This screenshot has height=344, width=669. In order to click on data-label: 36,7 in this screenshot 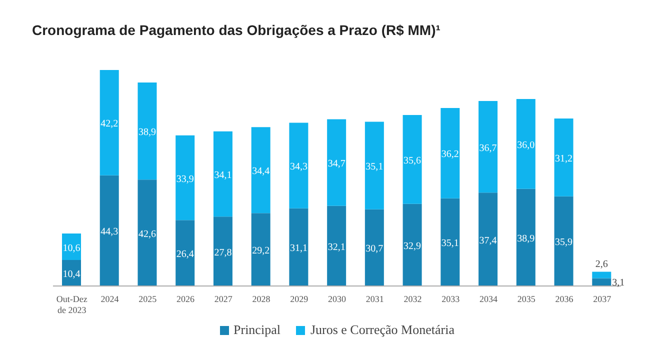, I will do `click(488, 148)`.